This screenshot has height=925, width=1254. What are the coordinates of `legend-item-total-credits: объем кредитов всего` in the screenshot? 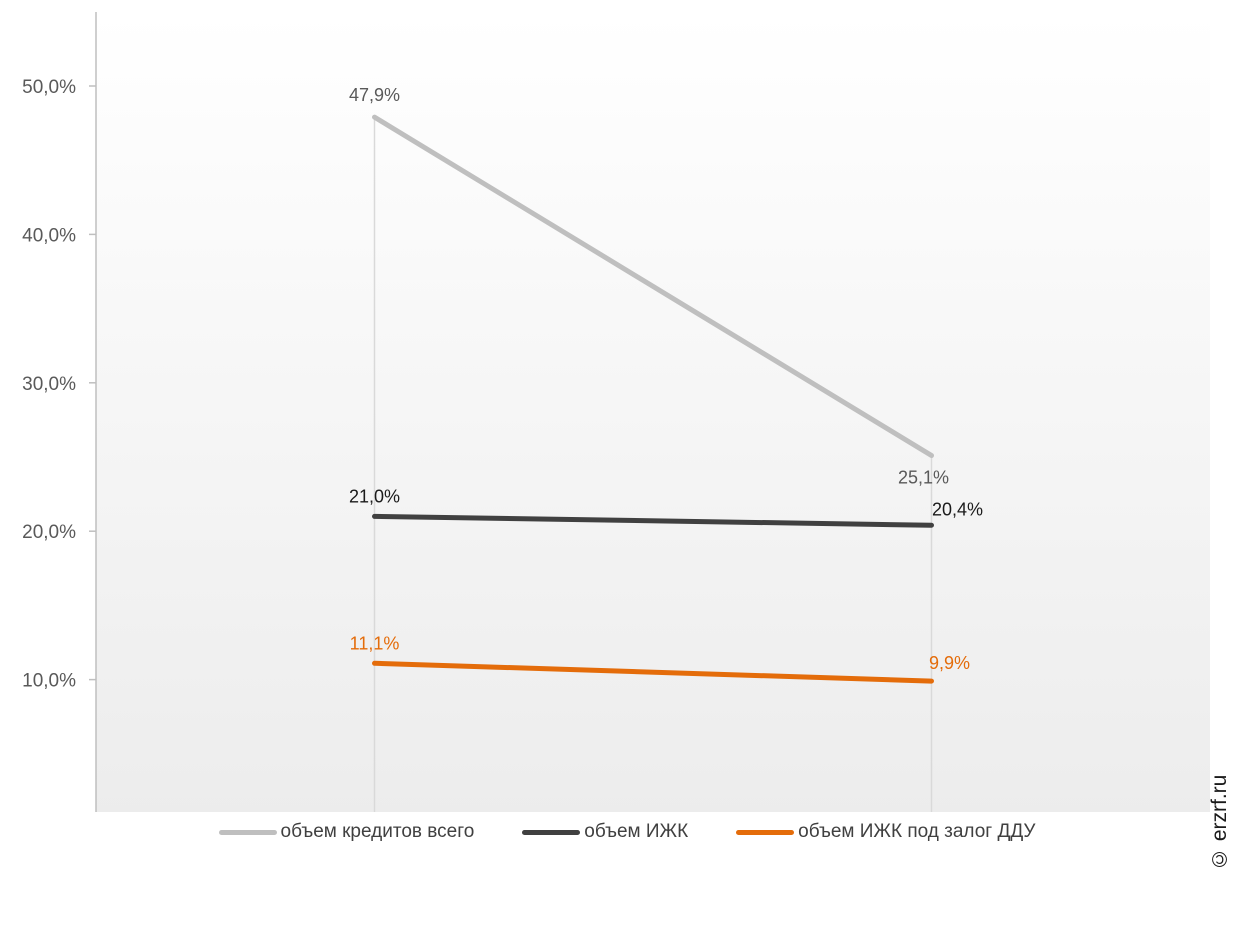 It's located at (346, 832).